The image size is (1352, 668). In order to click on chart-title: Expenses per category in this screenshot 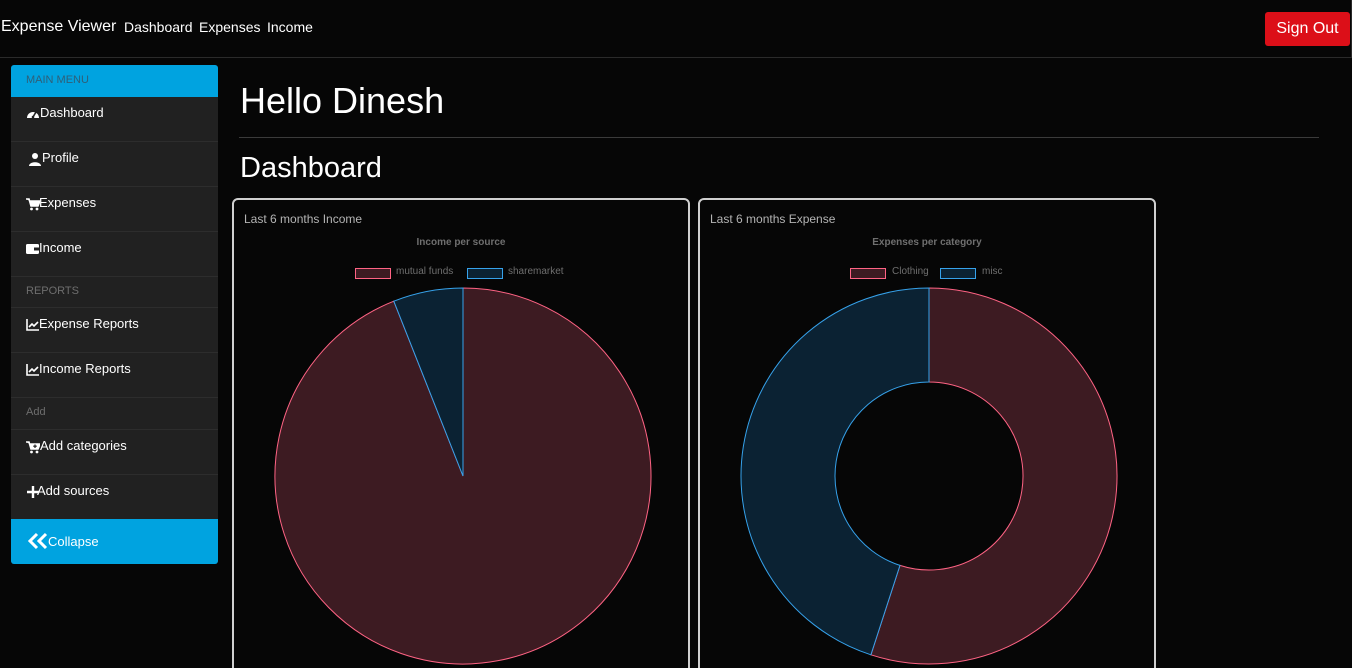, I will do `click(927, 242)`.